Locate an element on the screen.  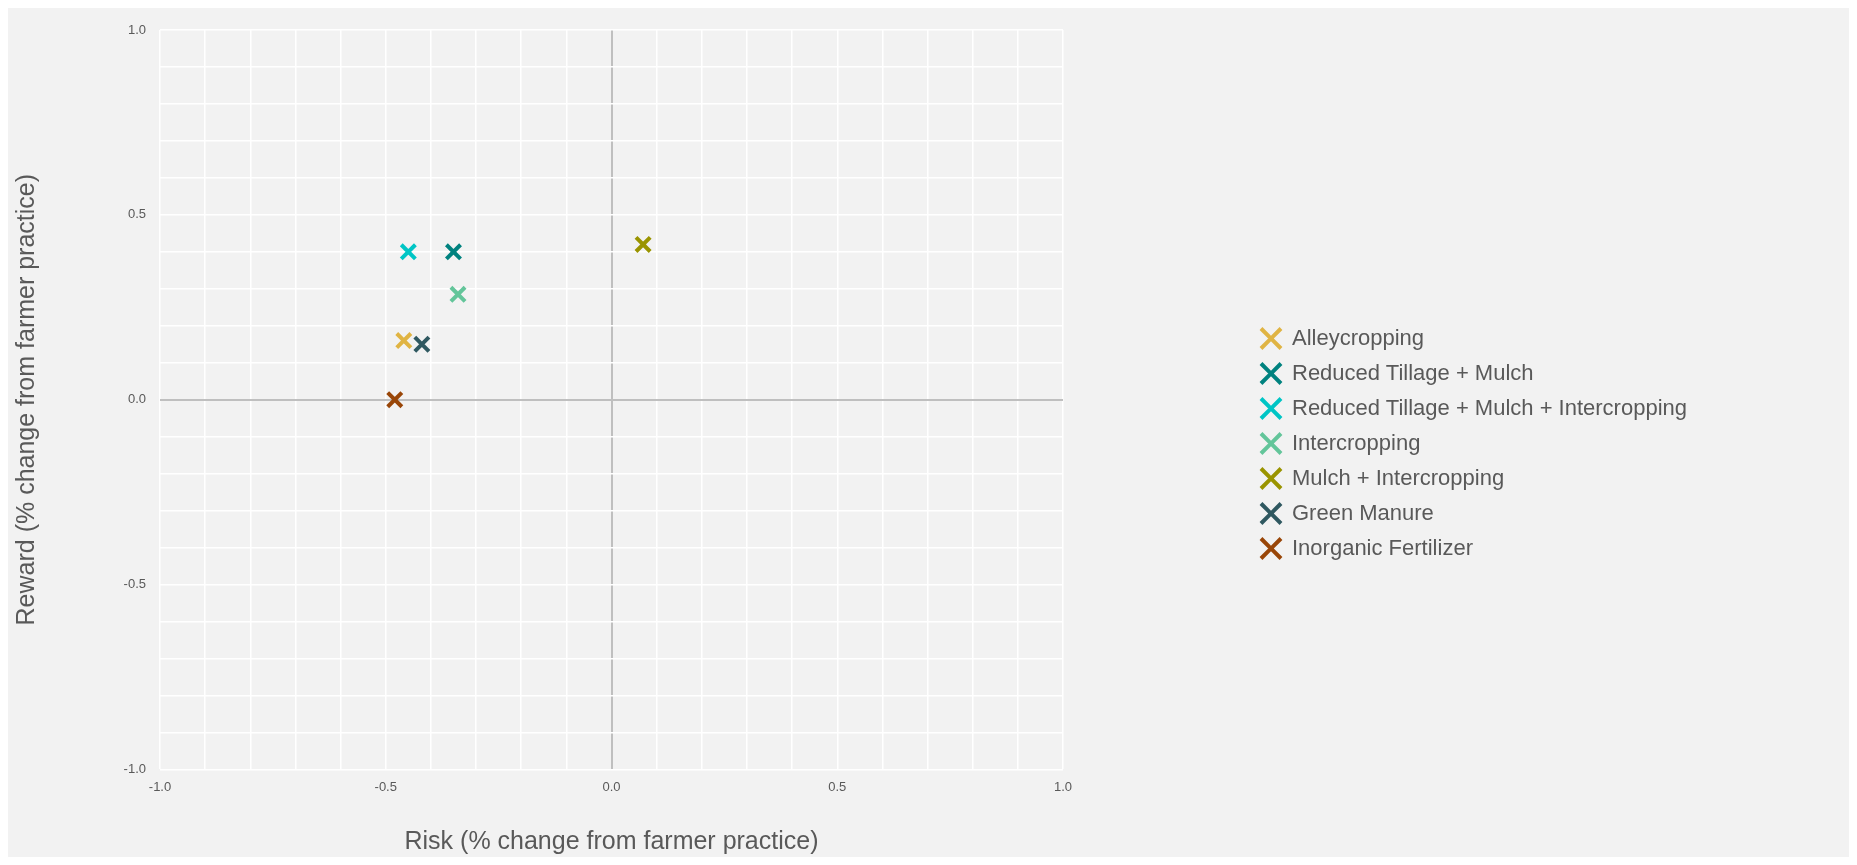
legend-label: Reduced Tillage + Mulch + Intercropping is located at coordinates (1490, 407).